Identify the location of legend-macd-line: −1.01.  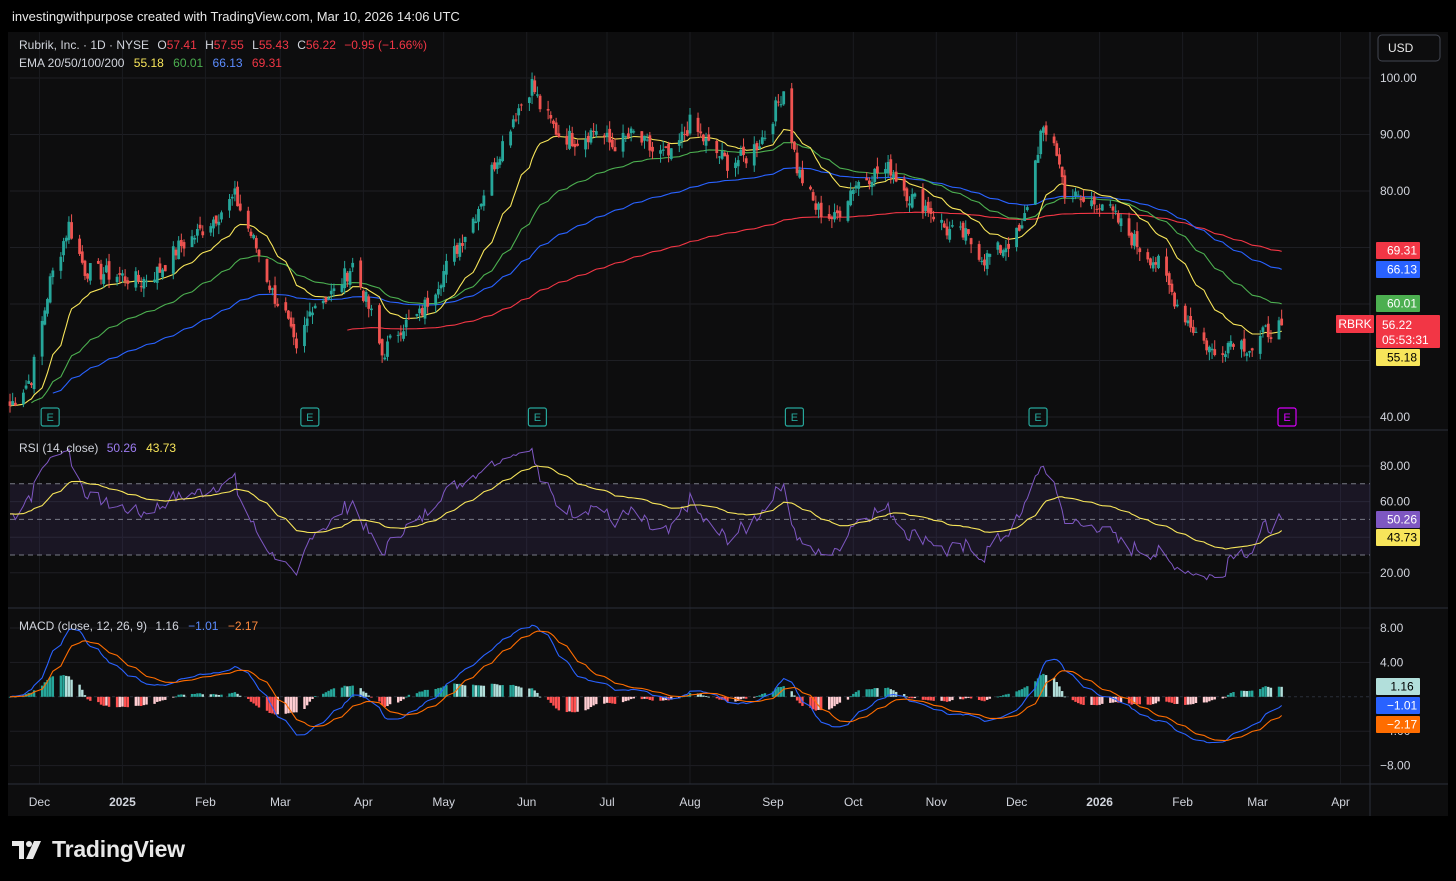
(203, 626).